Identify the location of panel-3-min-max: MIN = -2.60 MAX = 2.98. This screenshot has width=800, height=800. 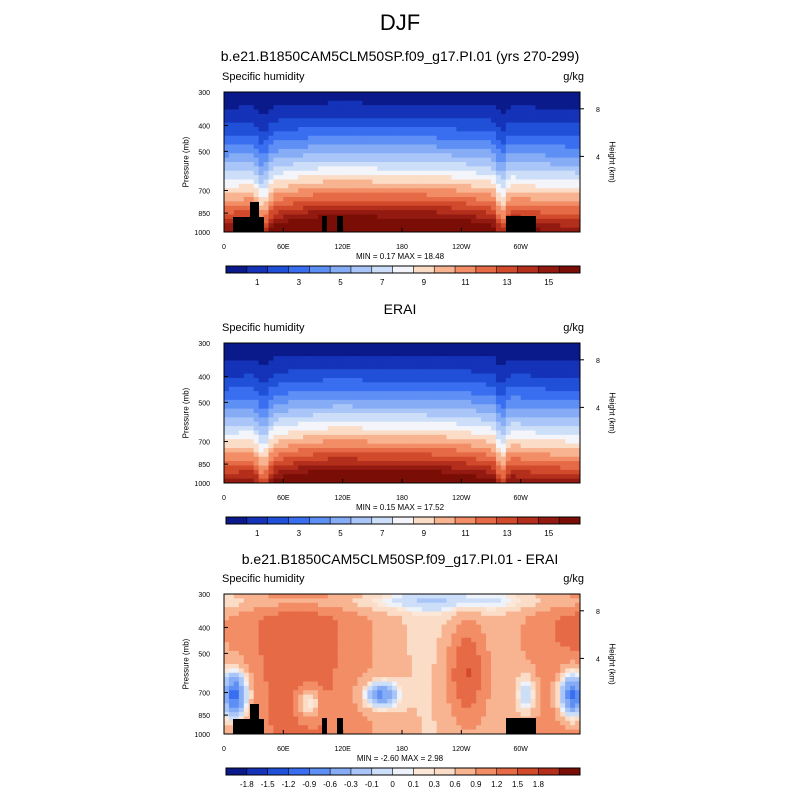
(400, 758).